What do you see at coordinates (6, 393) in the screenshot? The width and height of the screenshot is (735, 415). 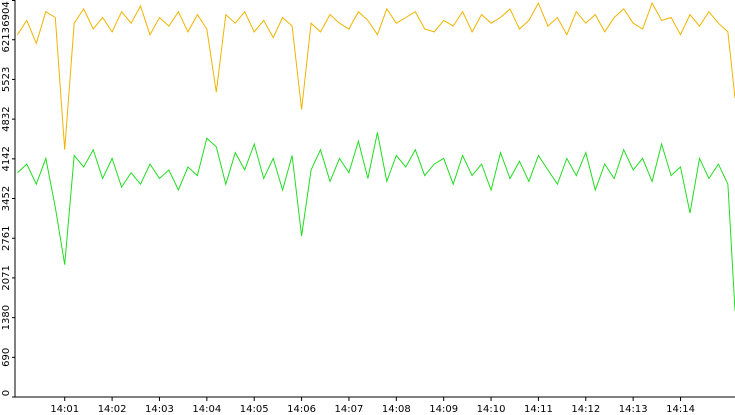 I see `y-tick-label: 0` at bounding box center [6, 393].